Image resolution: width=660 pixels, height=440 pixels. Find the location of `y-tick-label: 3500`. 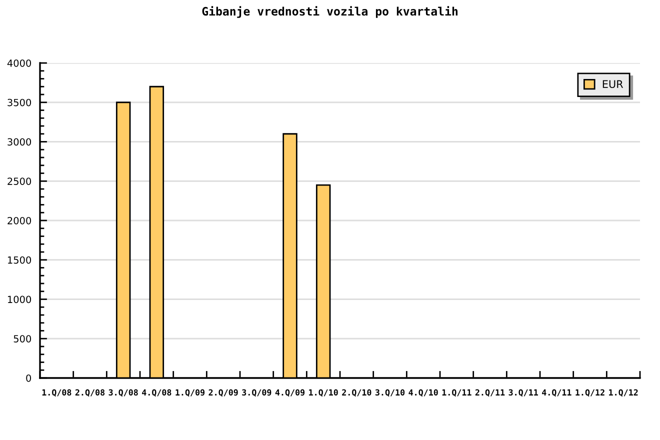

y-tick-label: 3500 is located at coordinates (20, 102).